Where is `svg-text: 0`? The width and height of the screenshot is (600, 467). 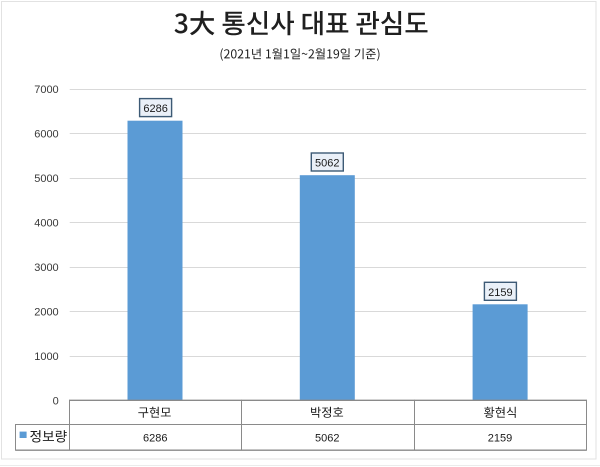
svg-text: 0 is located at coordinates (56, 401).